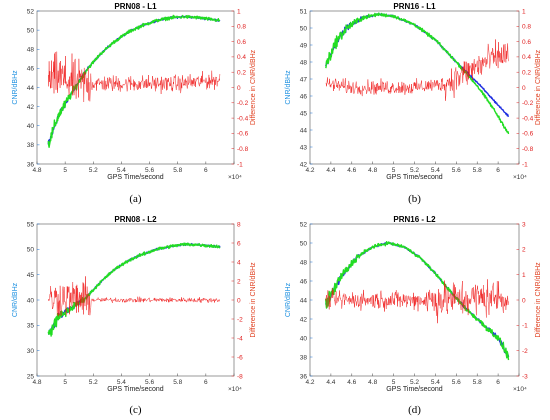 This screenshot has height=420, width=550. What do you see at coordinates (304, 79) in the screenshot?
I see `y-left-tick-label: 47` at bounding box center [304, 79].